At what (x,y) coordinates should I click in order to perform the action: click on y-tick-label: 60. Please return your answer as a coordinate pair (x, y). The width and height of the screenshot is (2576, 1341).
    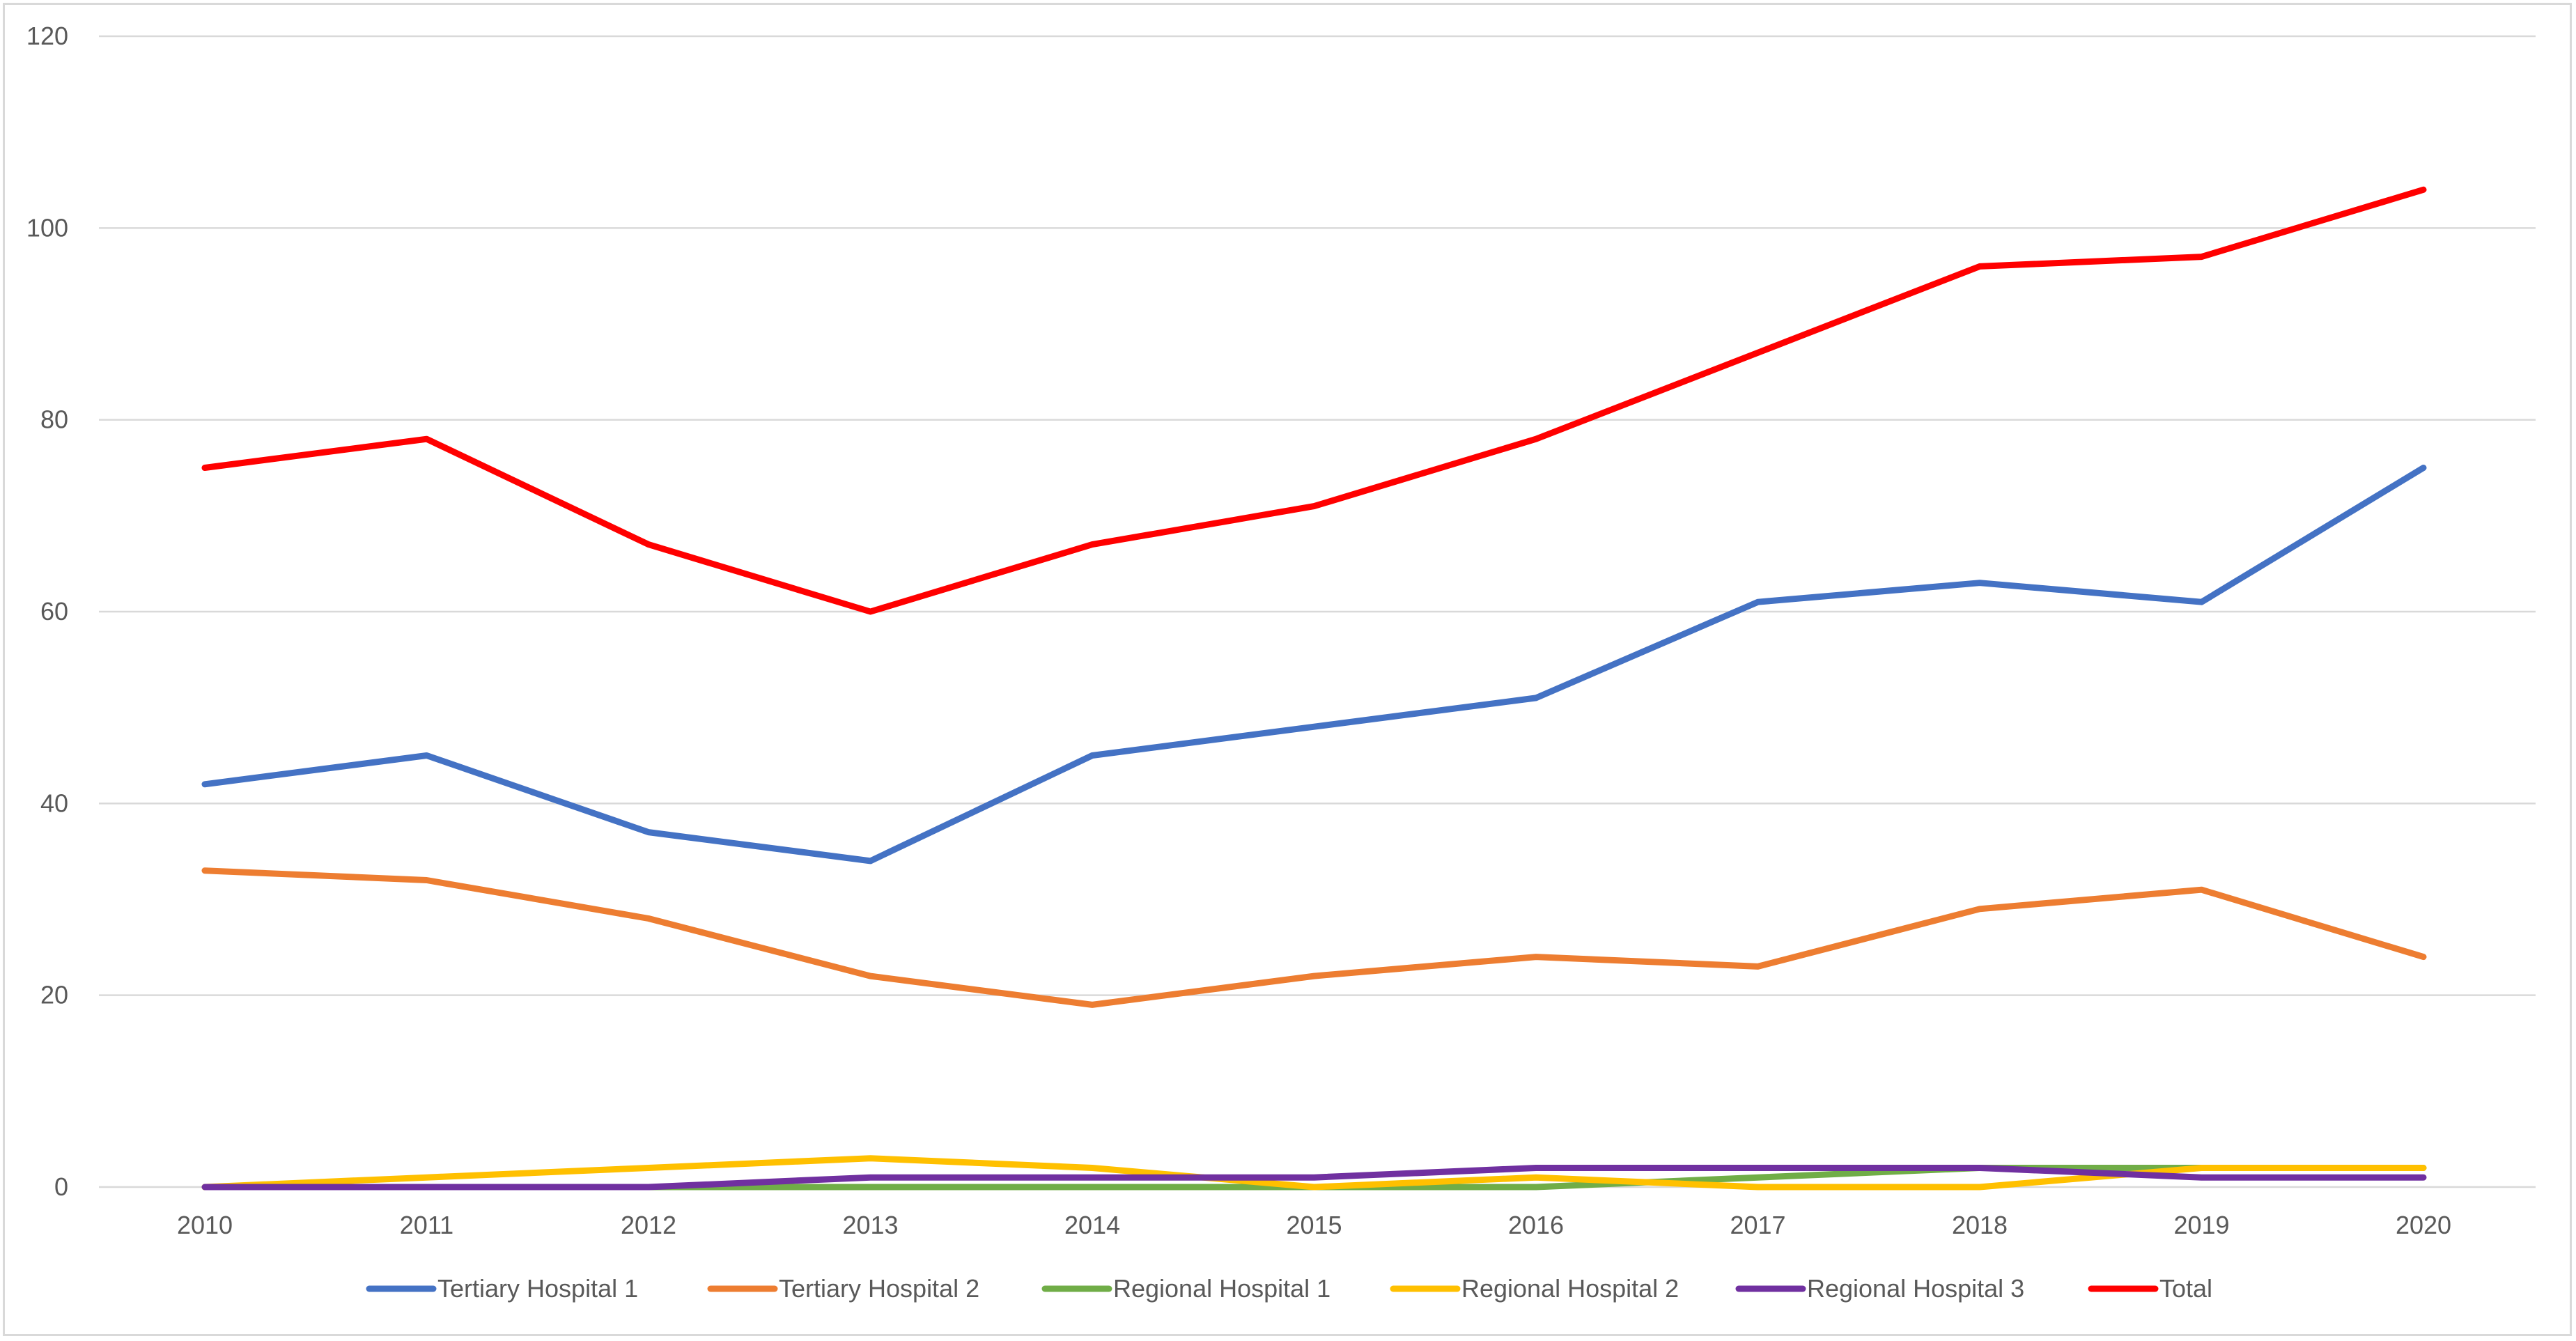
    Looking at the image, I should click on (54, 611).